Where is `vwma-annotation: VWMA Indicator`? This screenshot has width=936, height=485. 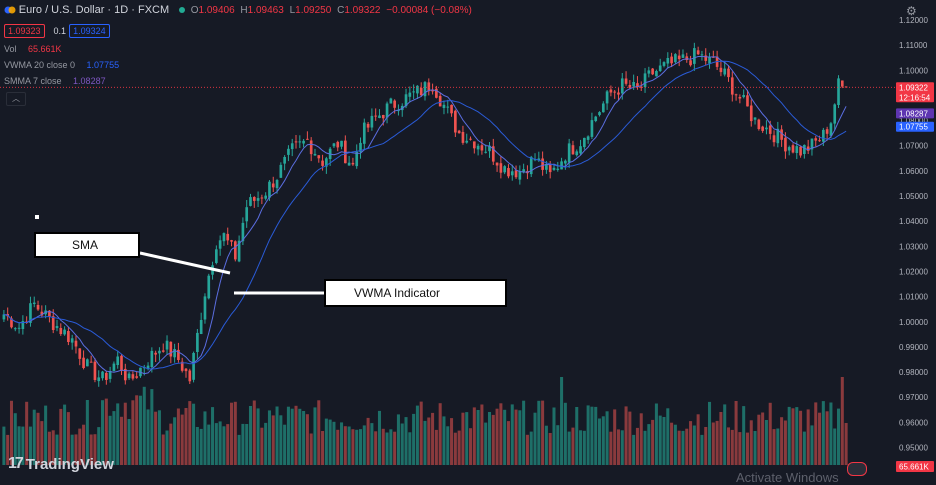
vwma-annotation: VWMA Indicator is located at coordinates (415, 293).